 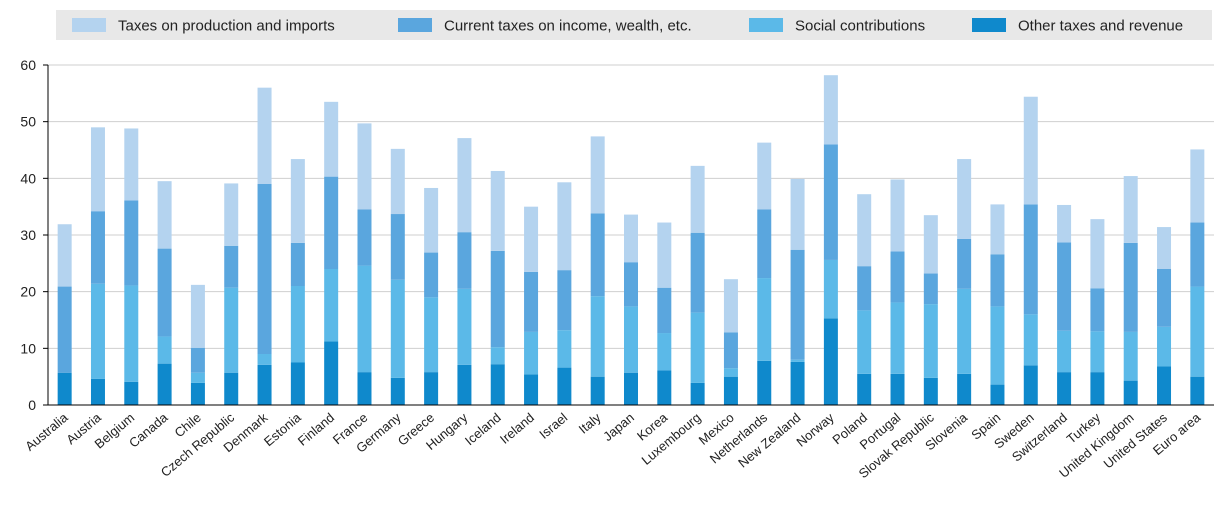 What do you see at coordinates (553, 426) in the screenshot?
I see `x-category-label: Israel` at bounding box center [553, 426].